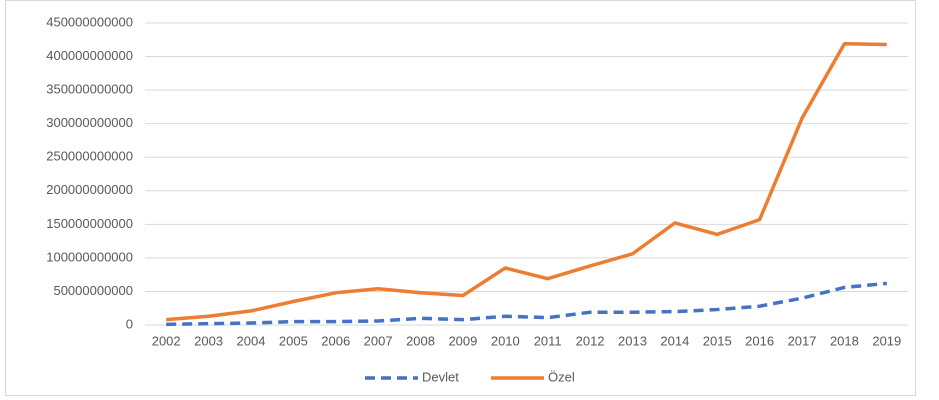 Image resolution: width=939 pixels, height=400 pixels. Describe the element at coordinates (886, 340) in the screenshot. I see `x-tick-label: 2019` at that location.